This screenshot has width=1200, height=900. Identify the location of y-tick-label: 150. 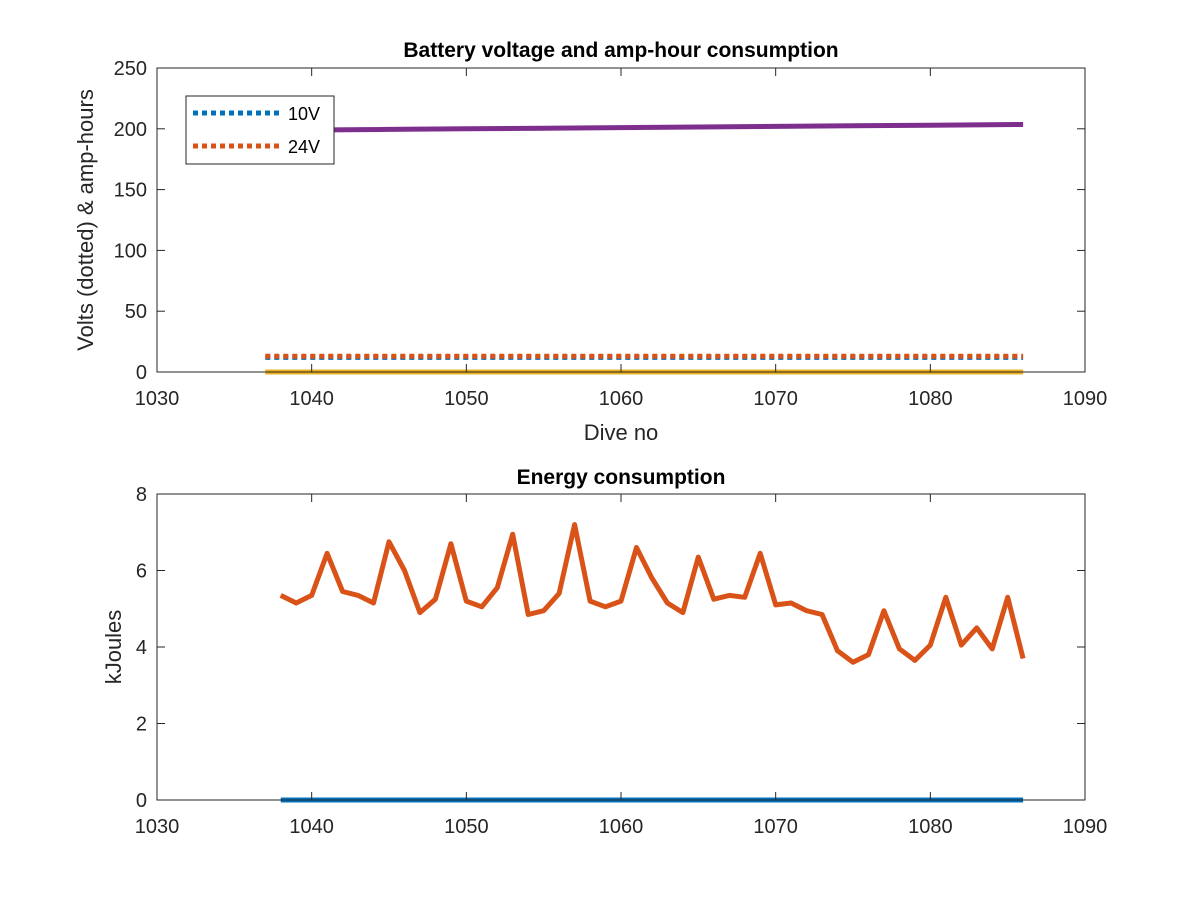
(130, 191).